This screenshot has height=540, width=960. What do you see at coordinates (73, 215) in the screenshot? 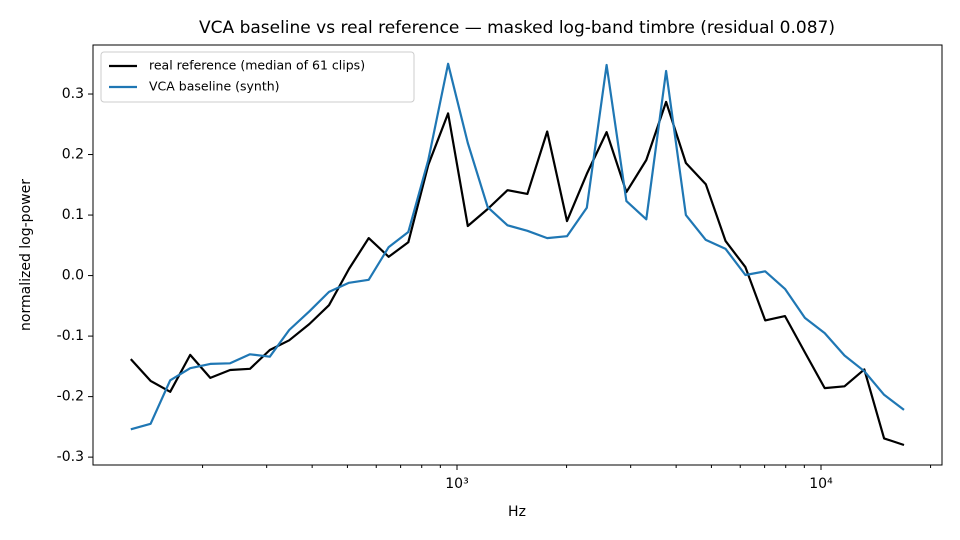
I see `y-tick-label: 0.1` at bounding box center [73, 215].